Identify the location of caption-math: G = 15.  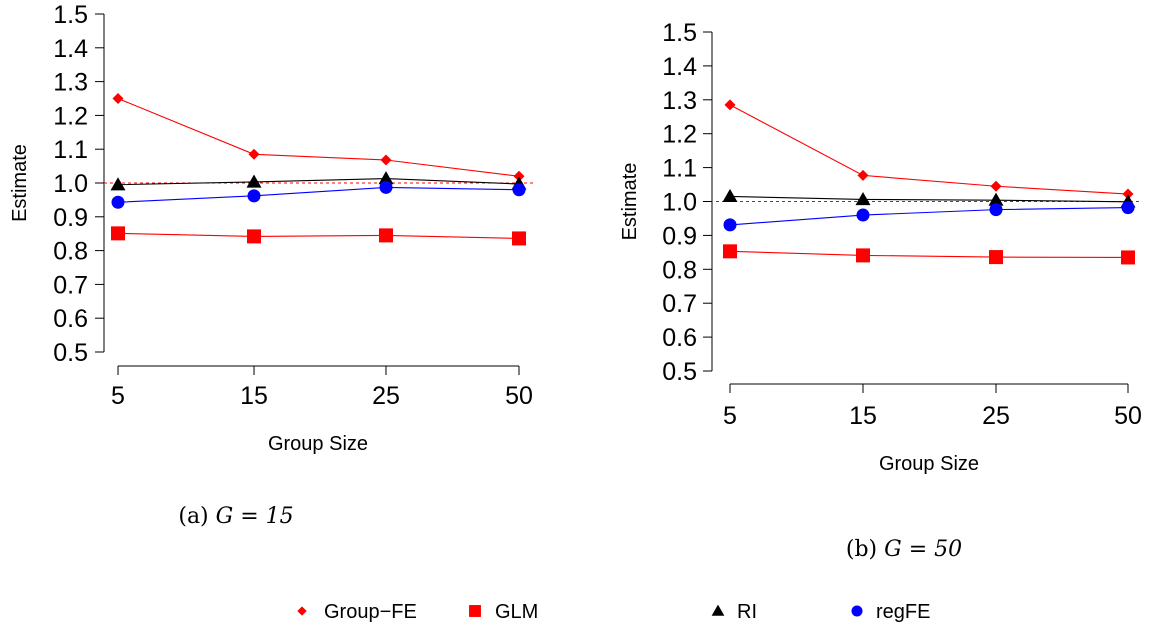
(255, 516).